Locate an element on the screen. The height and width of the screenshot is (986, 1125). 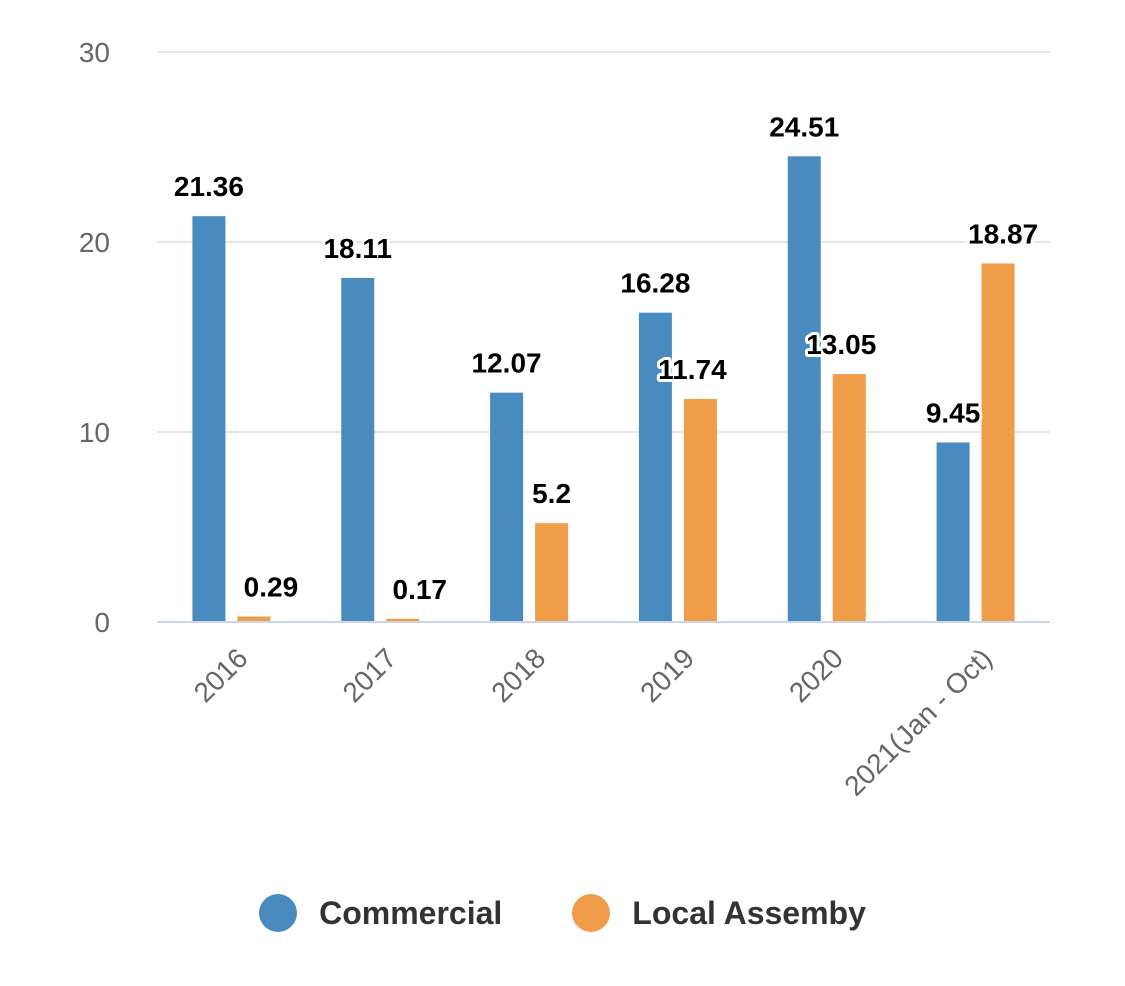
legend-marker-commercial is located at coordinates (278, 913).